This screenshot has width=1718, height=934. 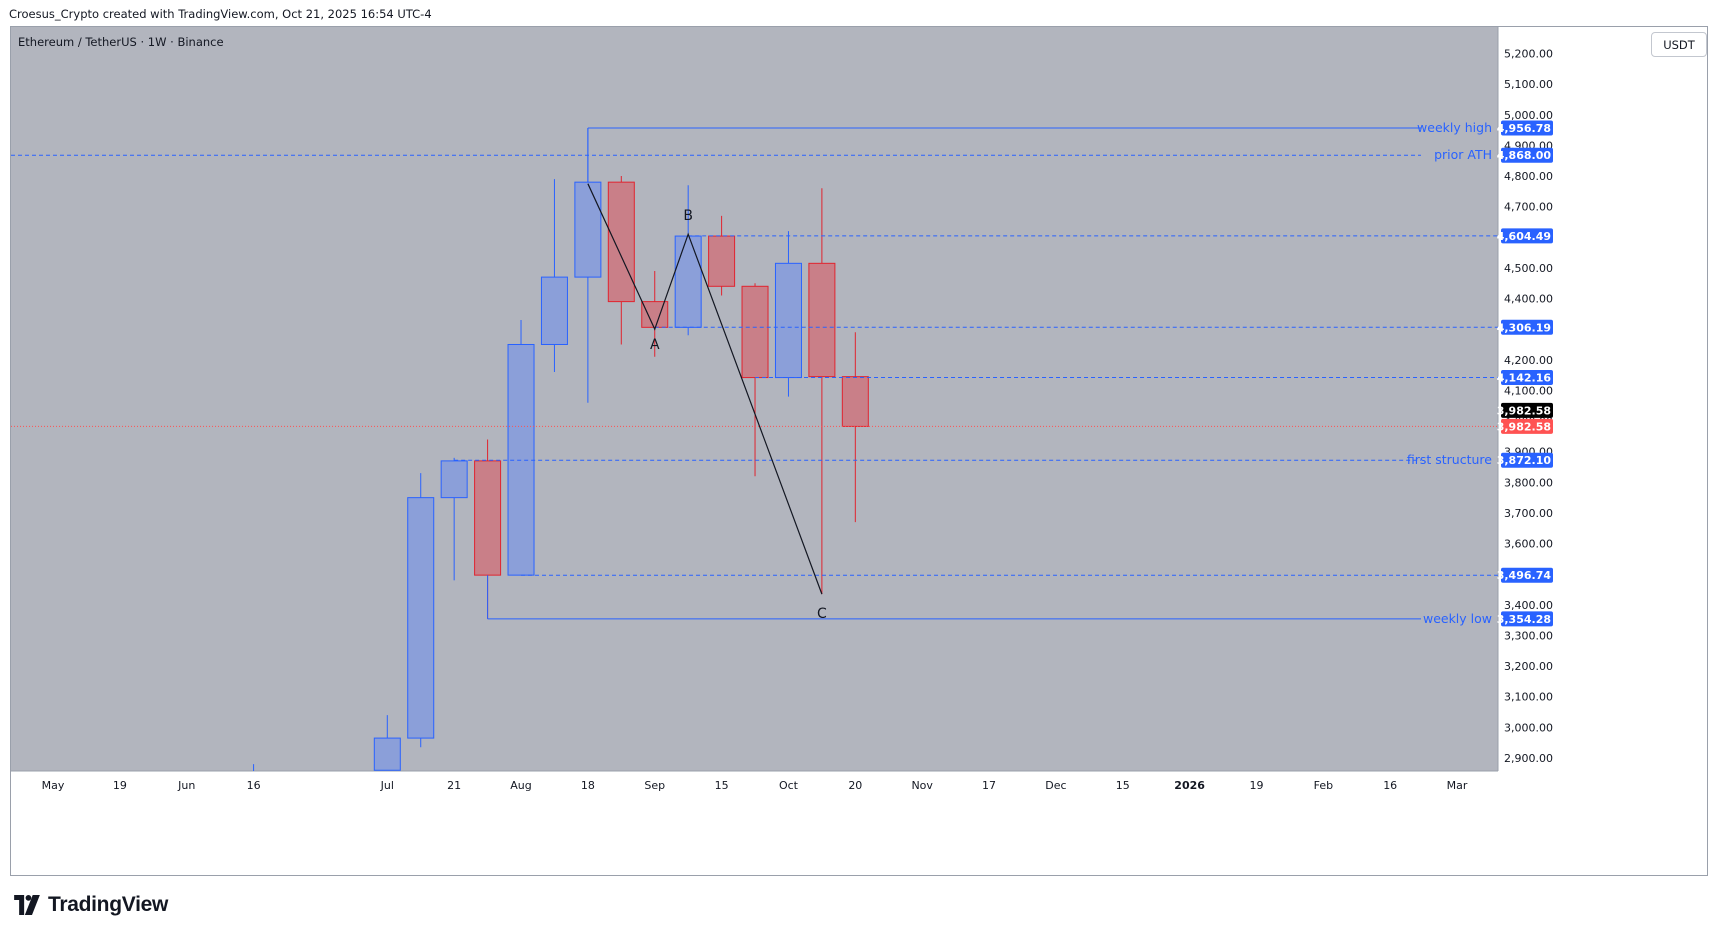 I want to click on time-tick-label: May, so click(x=53, y=785).